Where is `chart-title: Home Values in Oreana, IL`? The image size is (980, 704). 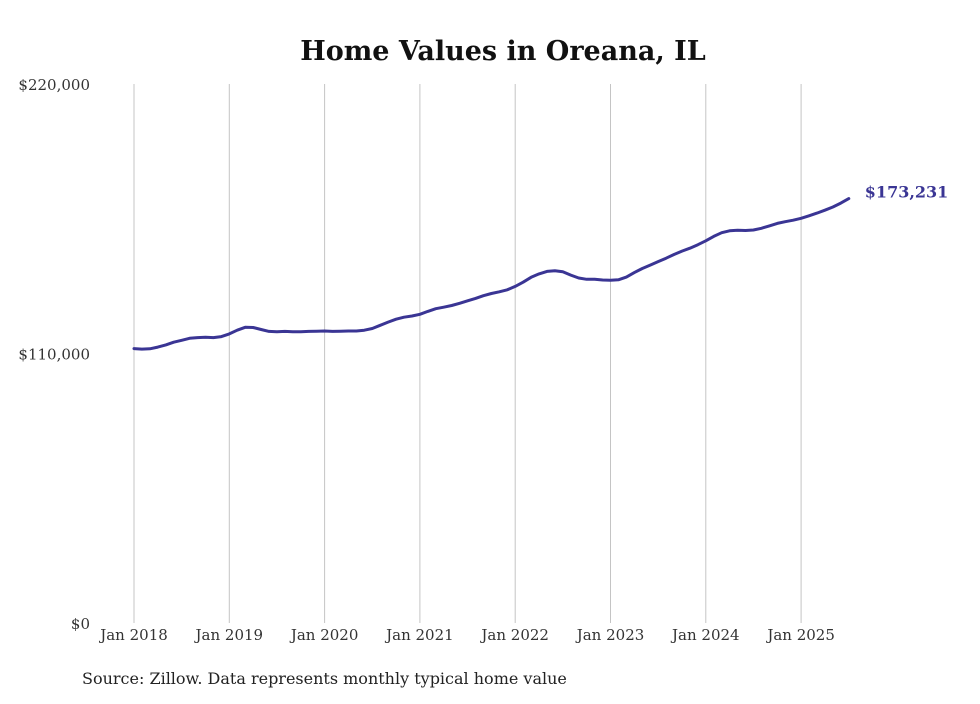
chart-title: Home Values in Oreana, IL is located at coordinates (503, 51).